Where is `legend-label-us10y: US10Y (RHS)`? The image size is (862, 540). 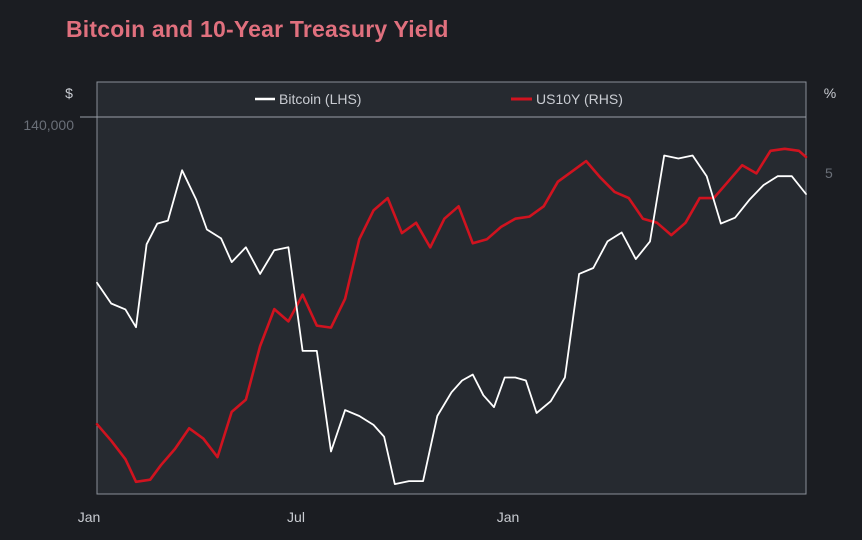
legend-label-us10y: US10Y (RHS) is located at coordinates (579, 99).